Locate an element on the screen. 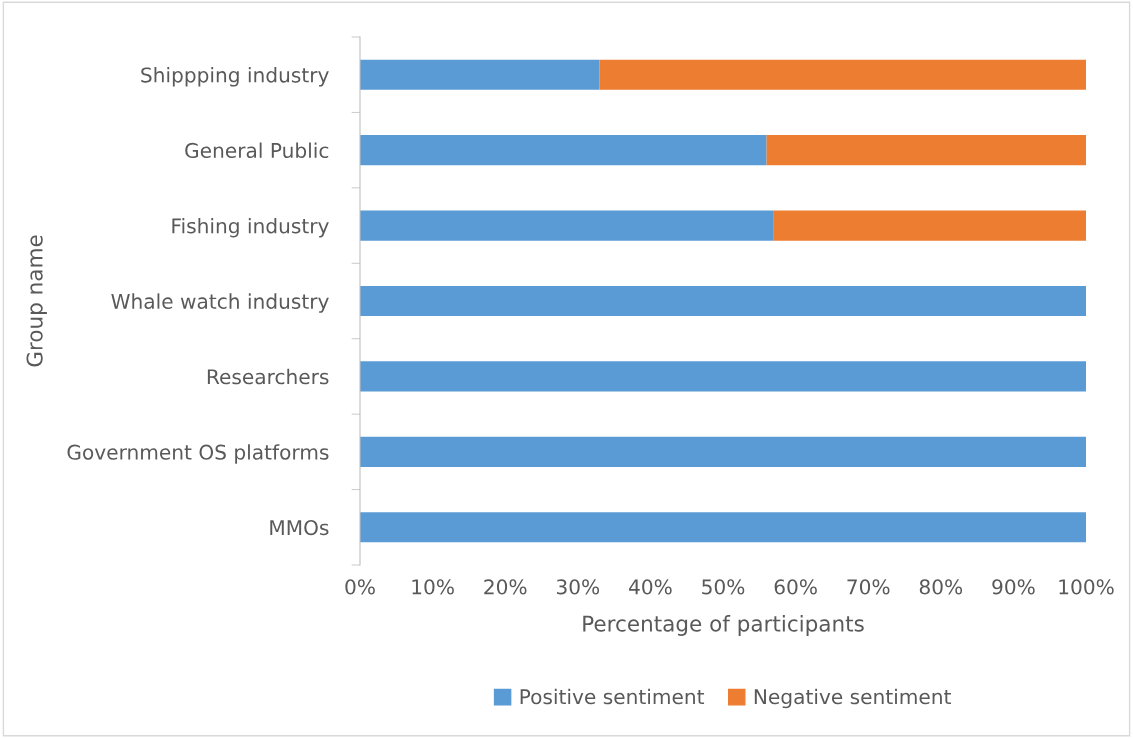  x-tick-label: 100% is located at coordinates (1086, 587).